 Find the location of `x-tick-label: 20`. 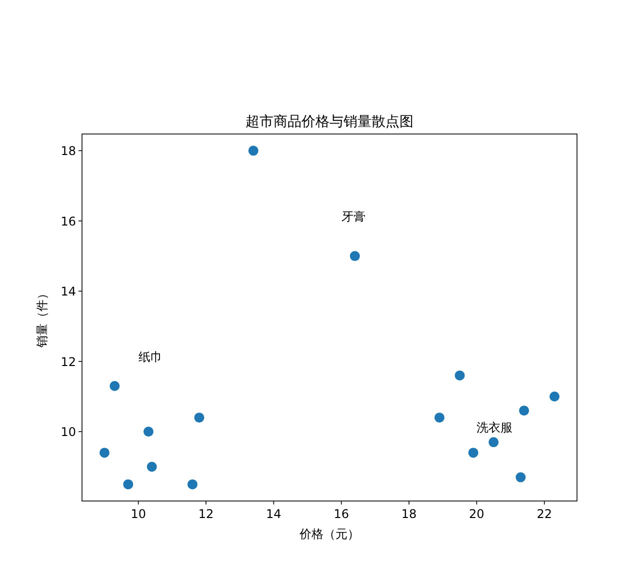

x-tick-label: 20 is located at coordinates (476, 514).